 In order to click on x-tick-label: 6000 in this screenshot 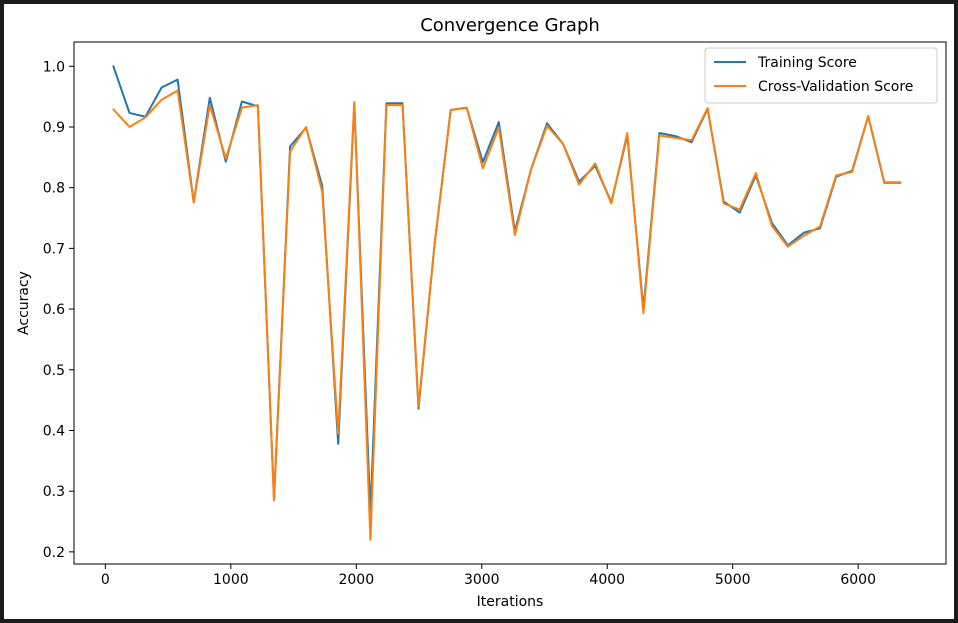, I will do `click(858, 580)`.